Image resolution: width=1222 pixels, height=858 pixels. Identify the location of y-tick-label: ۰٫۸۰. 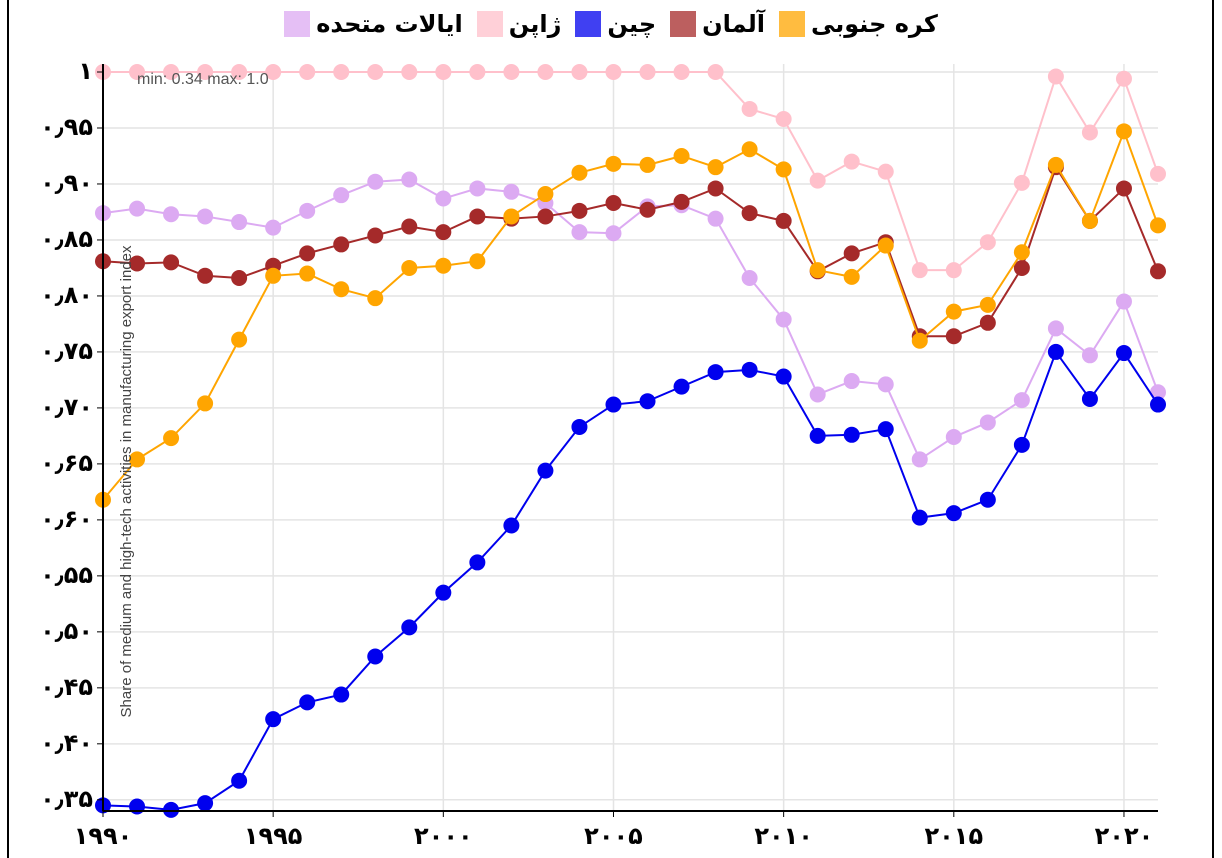
(66, 295).